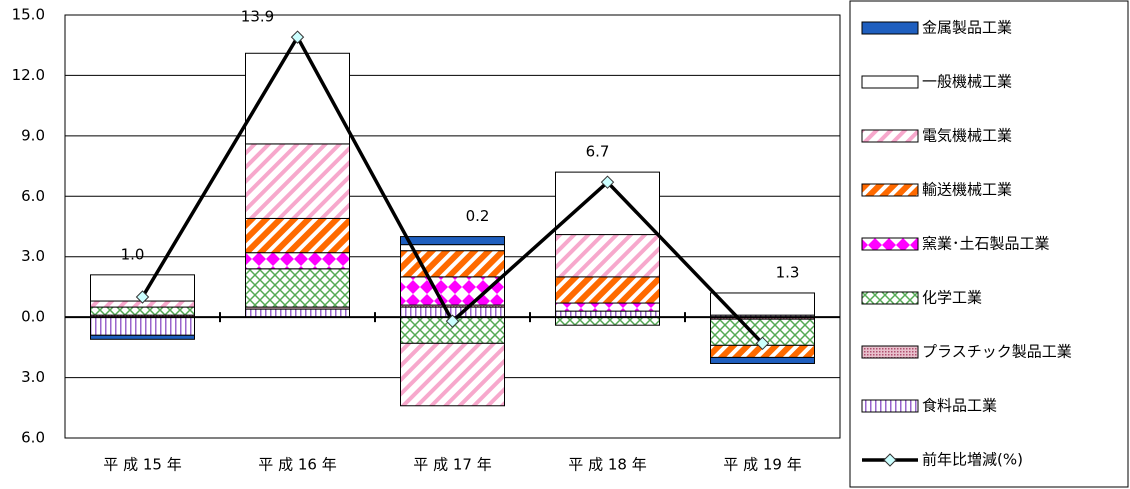  I want to click on legend-marker, so click(890, 460).